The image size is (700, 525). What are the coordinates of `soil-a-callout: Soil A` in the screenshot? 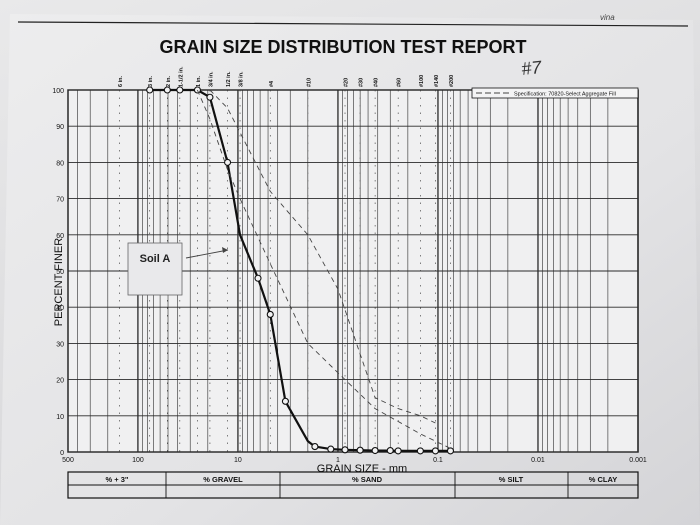 It's located at (178, 269).